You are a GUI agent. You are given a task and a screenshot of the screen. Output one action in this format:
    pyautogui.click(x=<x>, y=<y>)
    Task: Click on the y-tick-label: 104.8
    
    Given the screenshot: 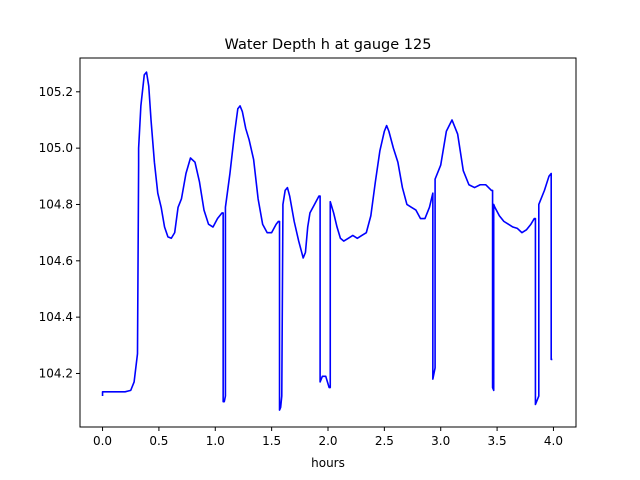 What is the action you would take?
    pyautogui.click(x=56, y=204)
    